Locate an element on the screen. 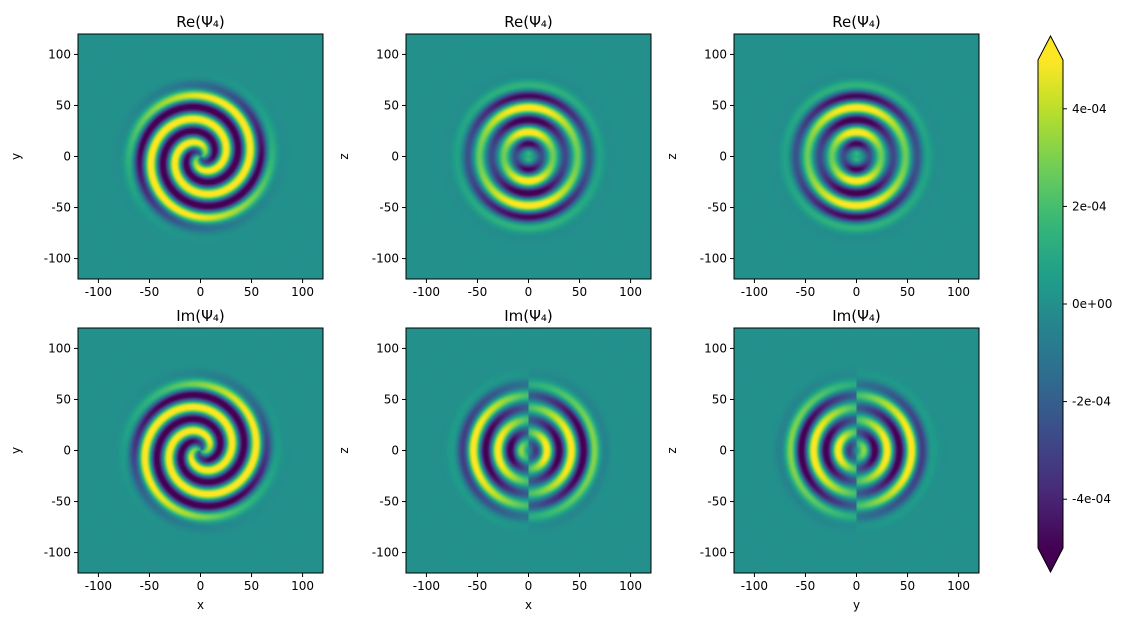 This screenshot has height=626, width=1129. colorbar-outline is located at coordinates (1050, 304).